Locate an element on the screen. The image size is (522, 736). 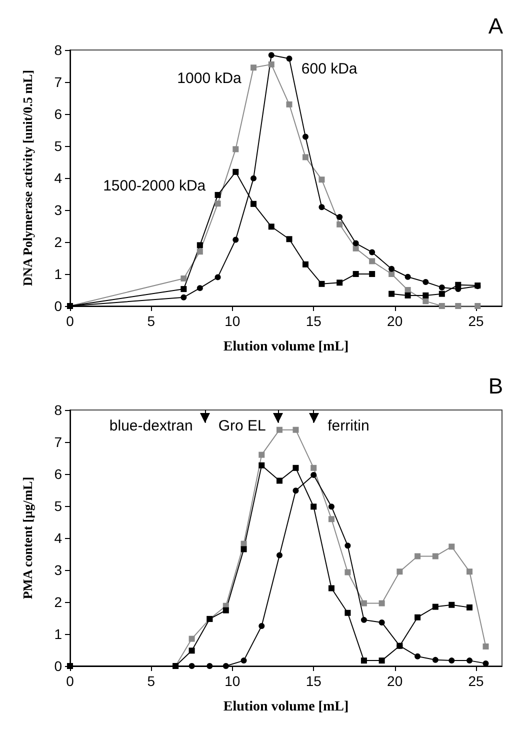
ref-line-label: Gro EL is located at coordinates (242, 426).